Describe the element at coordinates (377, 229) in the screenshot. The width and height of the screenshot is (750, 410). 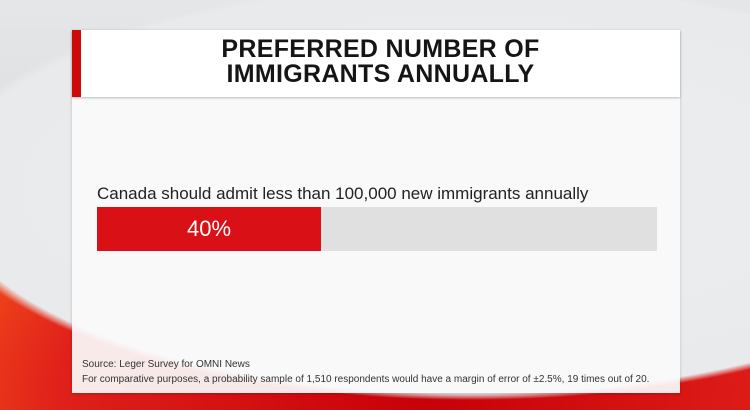
I see `bar-track: 40%` at that location.